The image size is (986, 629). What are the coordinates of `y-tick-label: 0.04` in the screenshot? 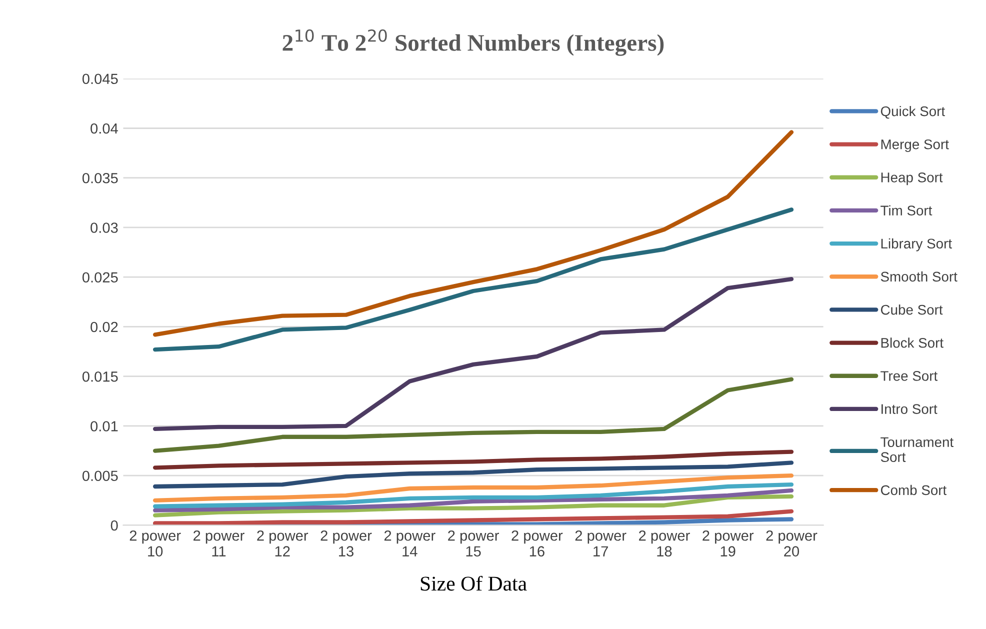 It's located at (104, 128).